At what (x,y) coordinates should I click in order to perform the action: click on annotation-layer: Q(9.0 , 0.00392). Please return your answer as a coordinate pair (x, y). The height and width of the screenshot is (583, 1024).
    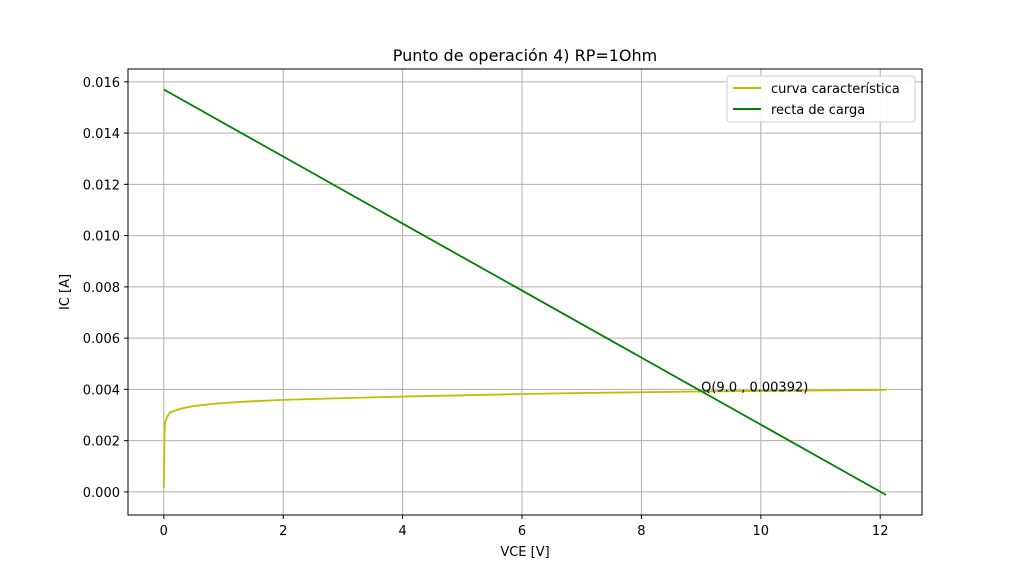
    Looking at the image, I should click on (754, 387).